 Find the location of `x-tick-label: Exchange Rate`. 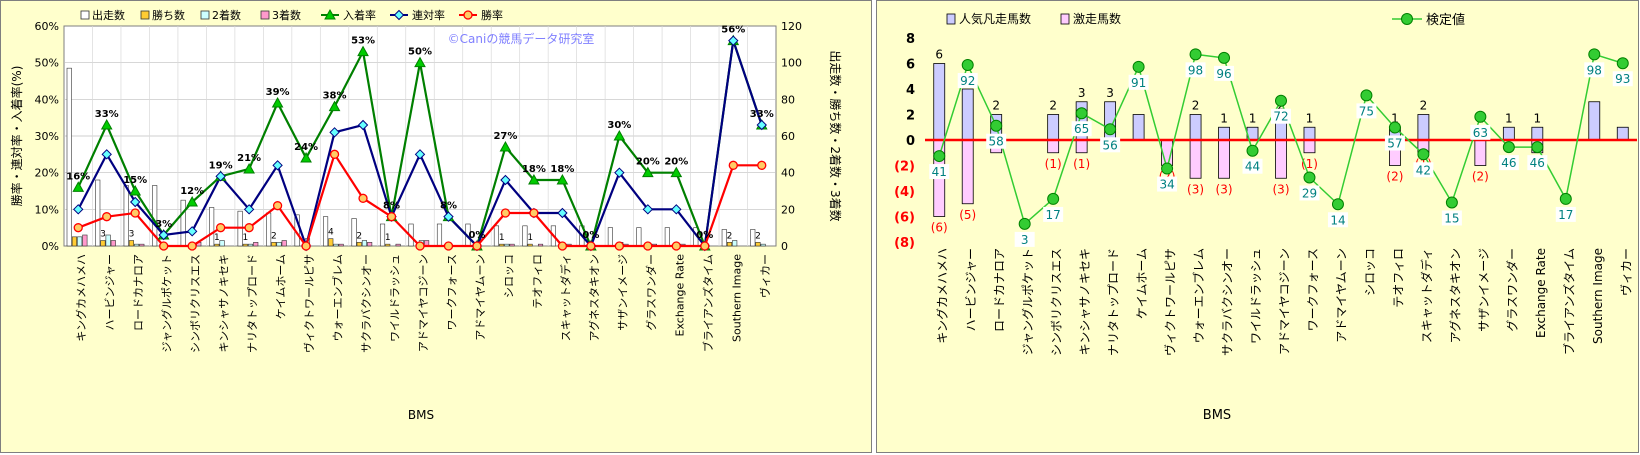

x-tick-label: Exchange Rate is located at coordinates (679, 295).